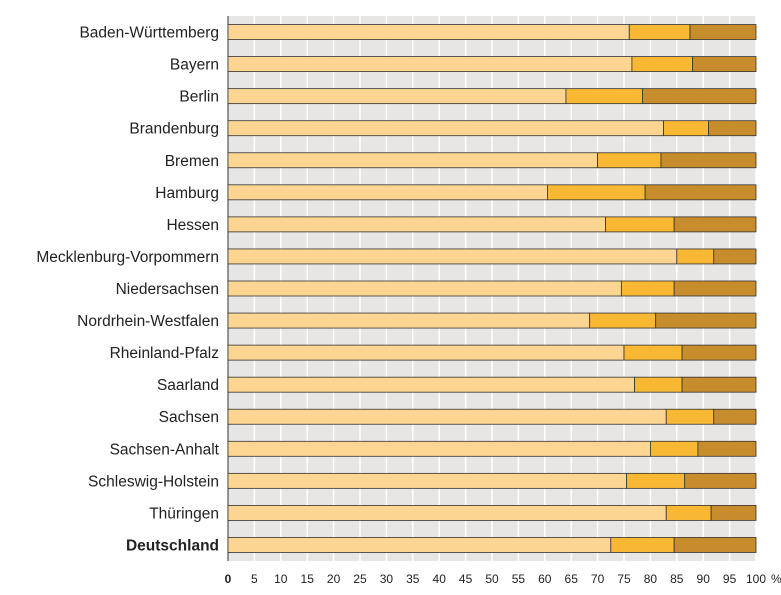  What do you see at coordinates (187, 193) in the screenshot?
I see `category-label: Hamburg` at bounding box center [187, 193].